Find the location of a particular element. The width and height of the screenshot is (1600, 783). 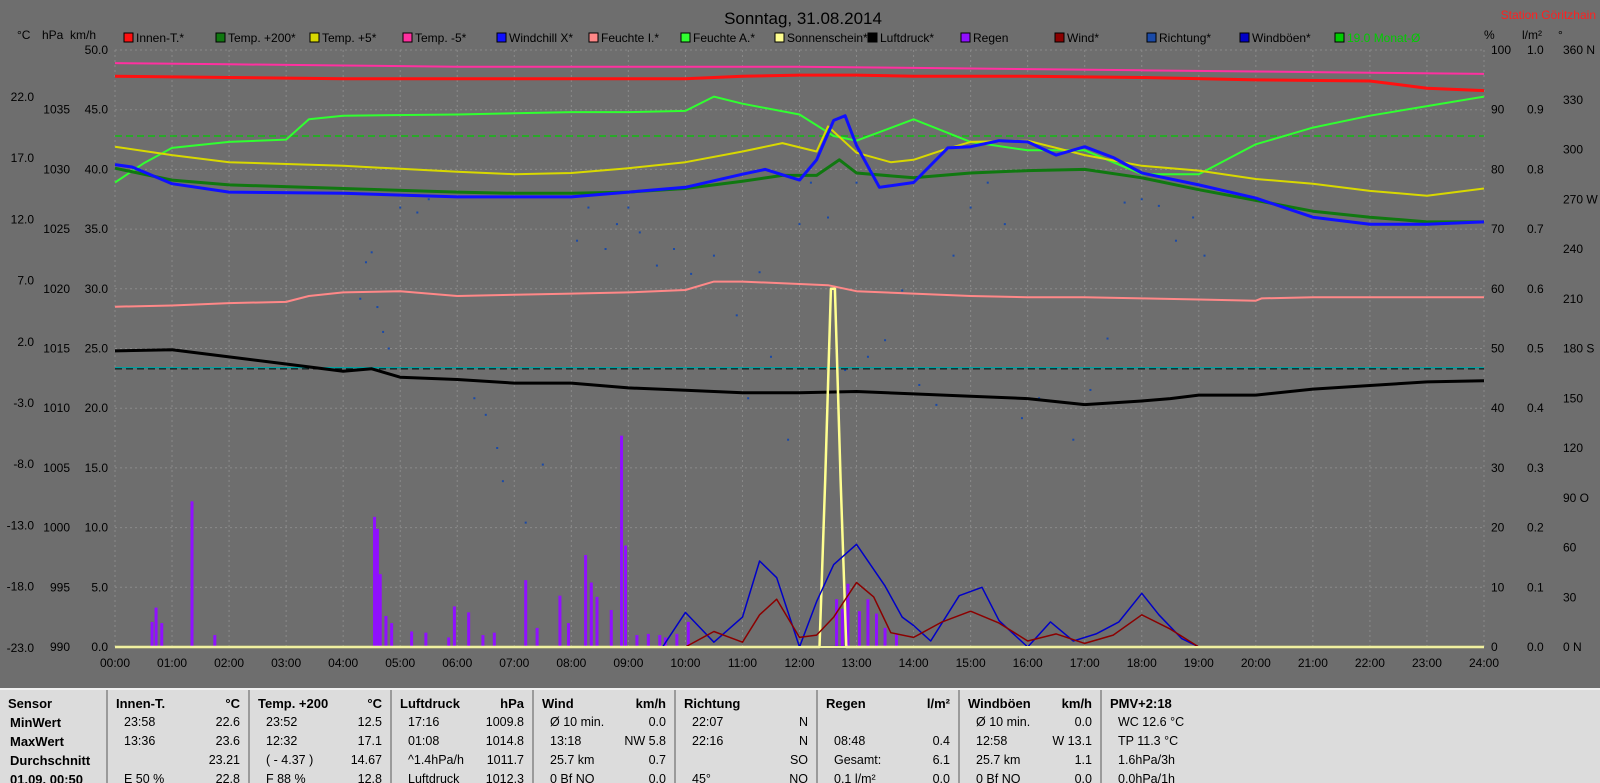

hpa-tick-label: 1010 is located at coordinates (56, 408).